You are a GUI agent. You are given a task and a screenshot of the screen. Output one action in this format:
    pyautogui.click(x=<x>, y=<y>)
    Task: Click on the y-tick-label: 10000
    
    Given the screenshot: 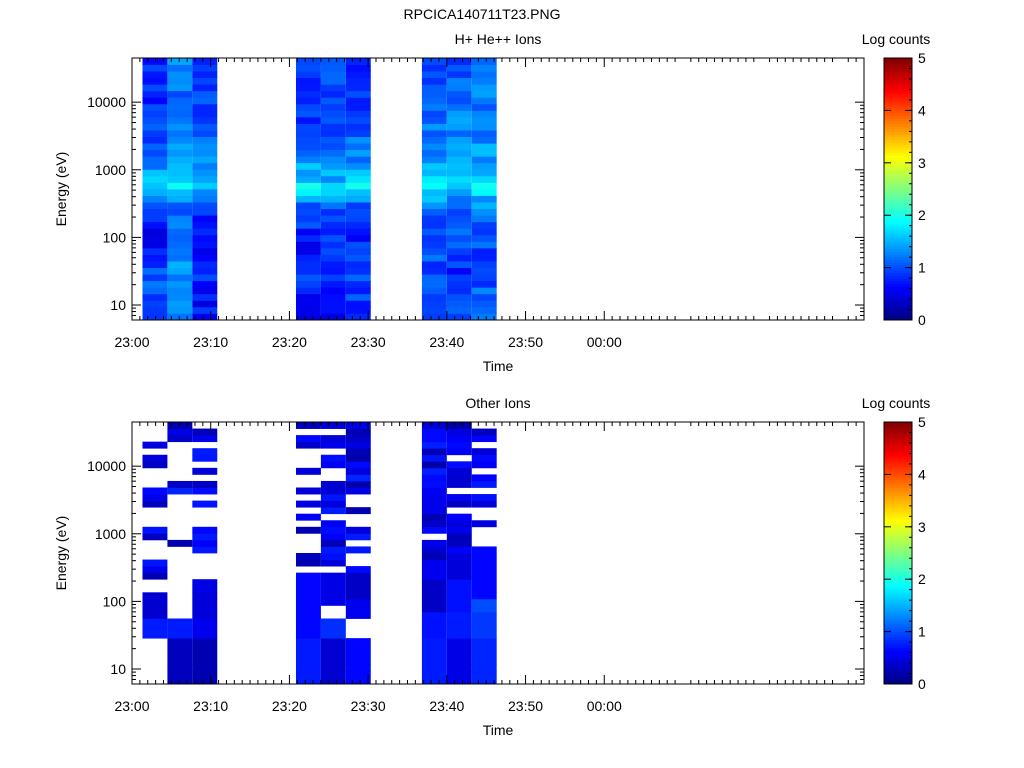 What is the action you would take?
    pyautogui.click(x=106, y=466)
    